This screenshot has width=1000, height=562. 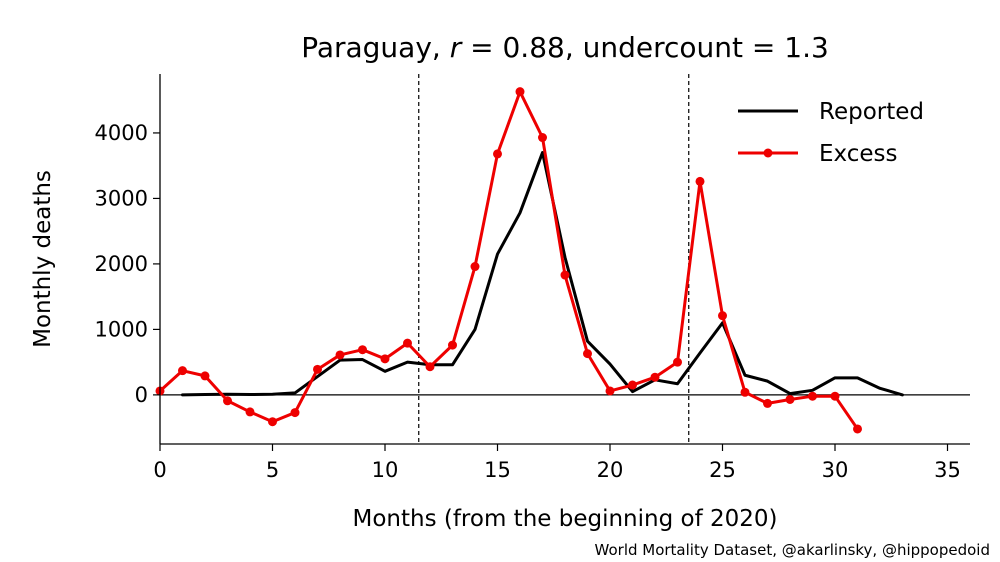 I want to click on y-tick-label: 4000, so click(x=121, y=133).